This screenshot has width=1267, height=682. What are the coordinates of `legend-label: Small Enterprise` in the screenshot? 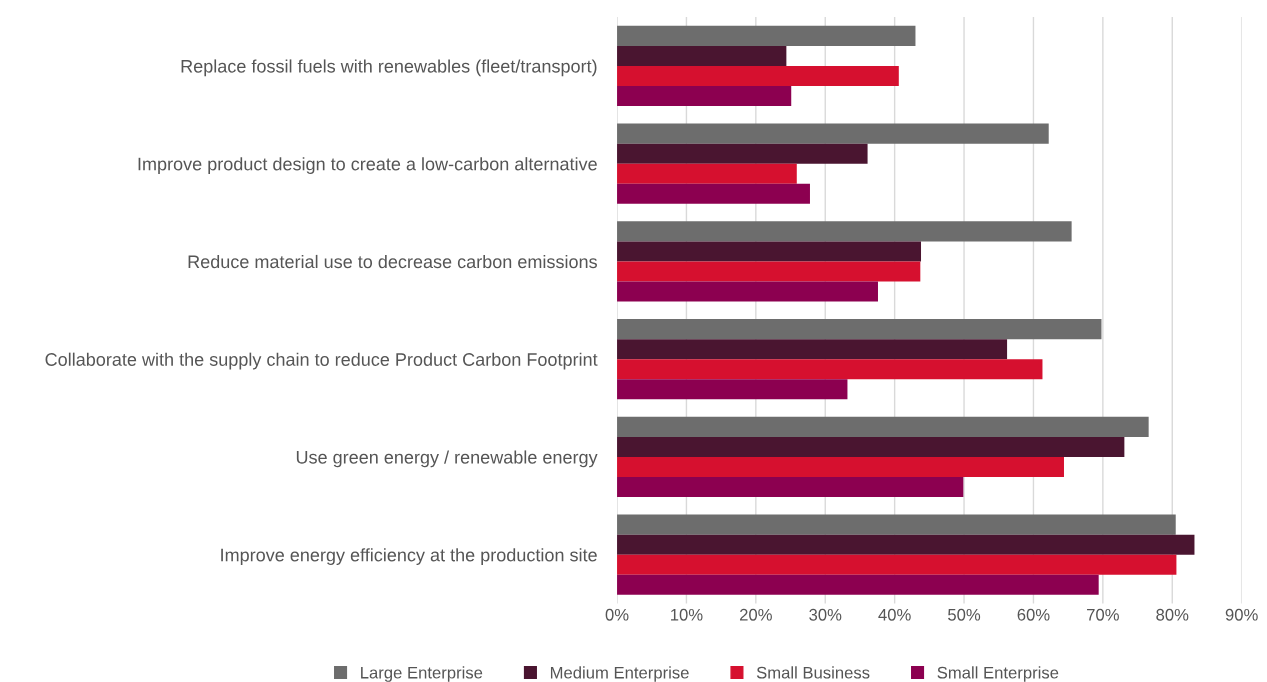 It's located at (998, 674).